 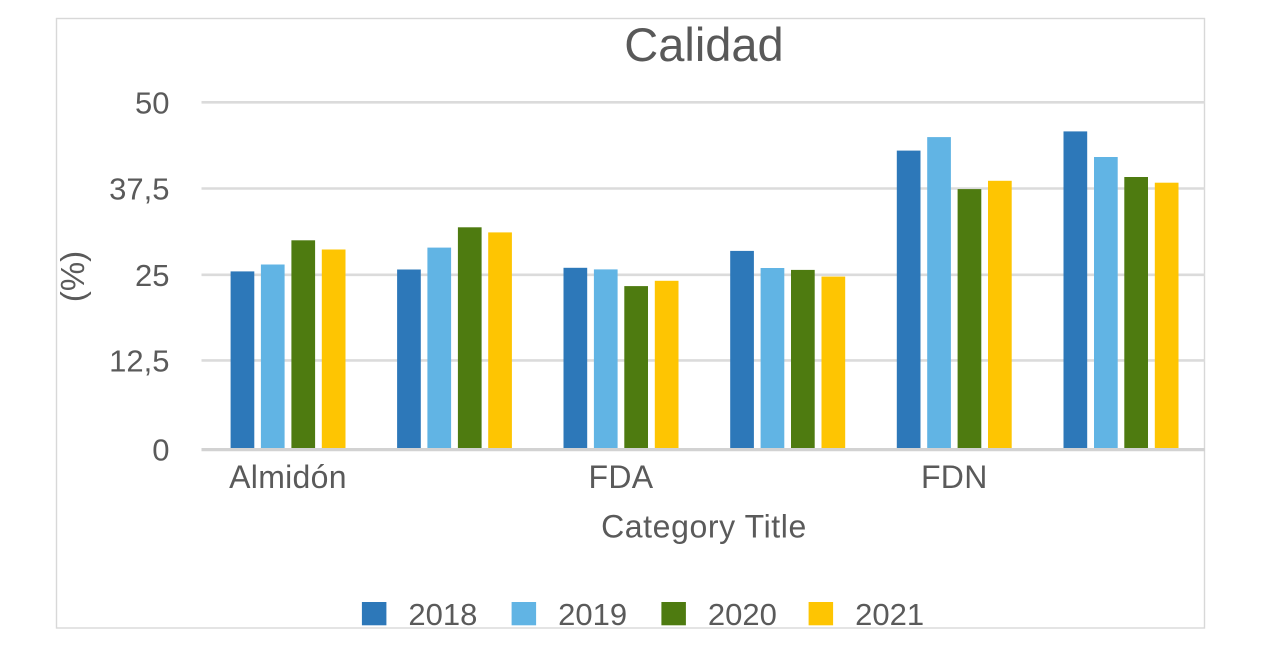 What do you see at coordinates (288, 477) in the screenshot?
I see `svg-text: Almidón` at bounding box center [288, 477].